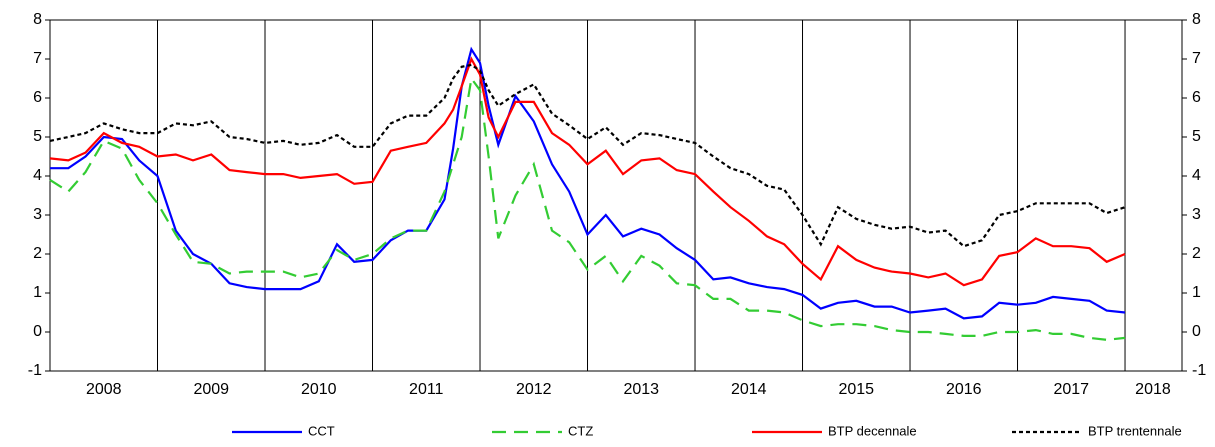 The height and width of the screenshot is (447, 1215). What do you see at coordinates (1153, 389) in the screenshot?
I see `x-tick-label: 2018` at bounding box center [1153, 389].